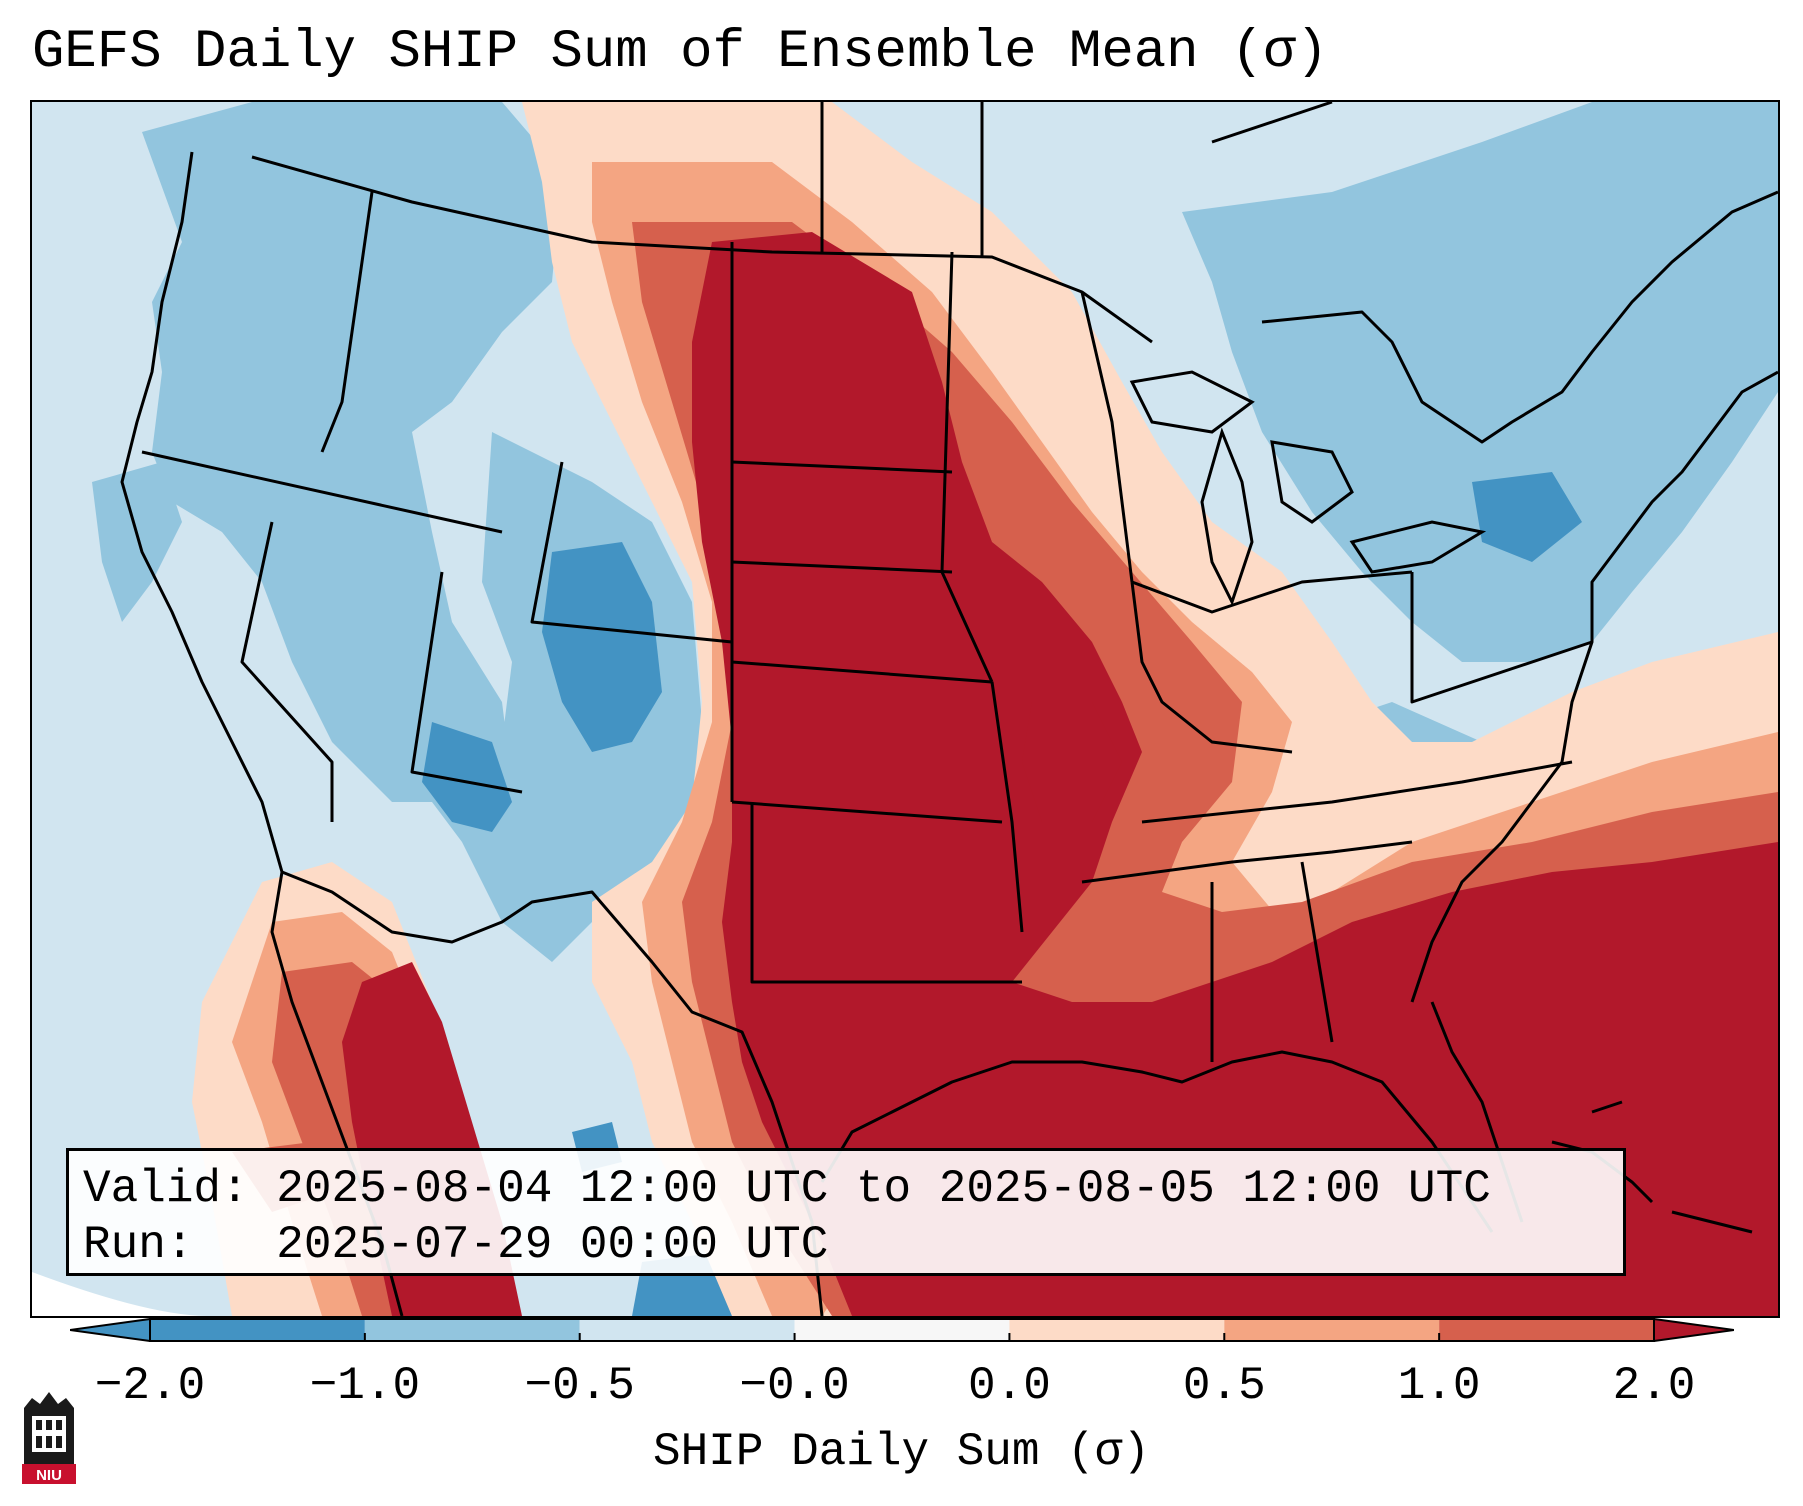  Describe the element at coordinates (1439, 1386) in the screenshot. I see `colorbar-tick-label: 1.0` at that location.